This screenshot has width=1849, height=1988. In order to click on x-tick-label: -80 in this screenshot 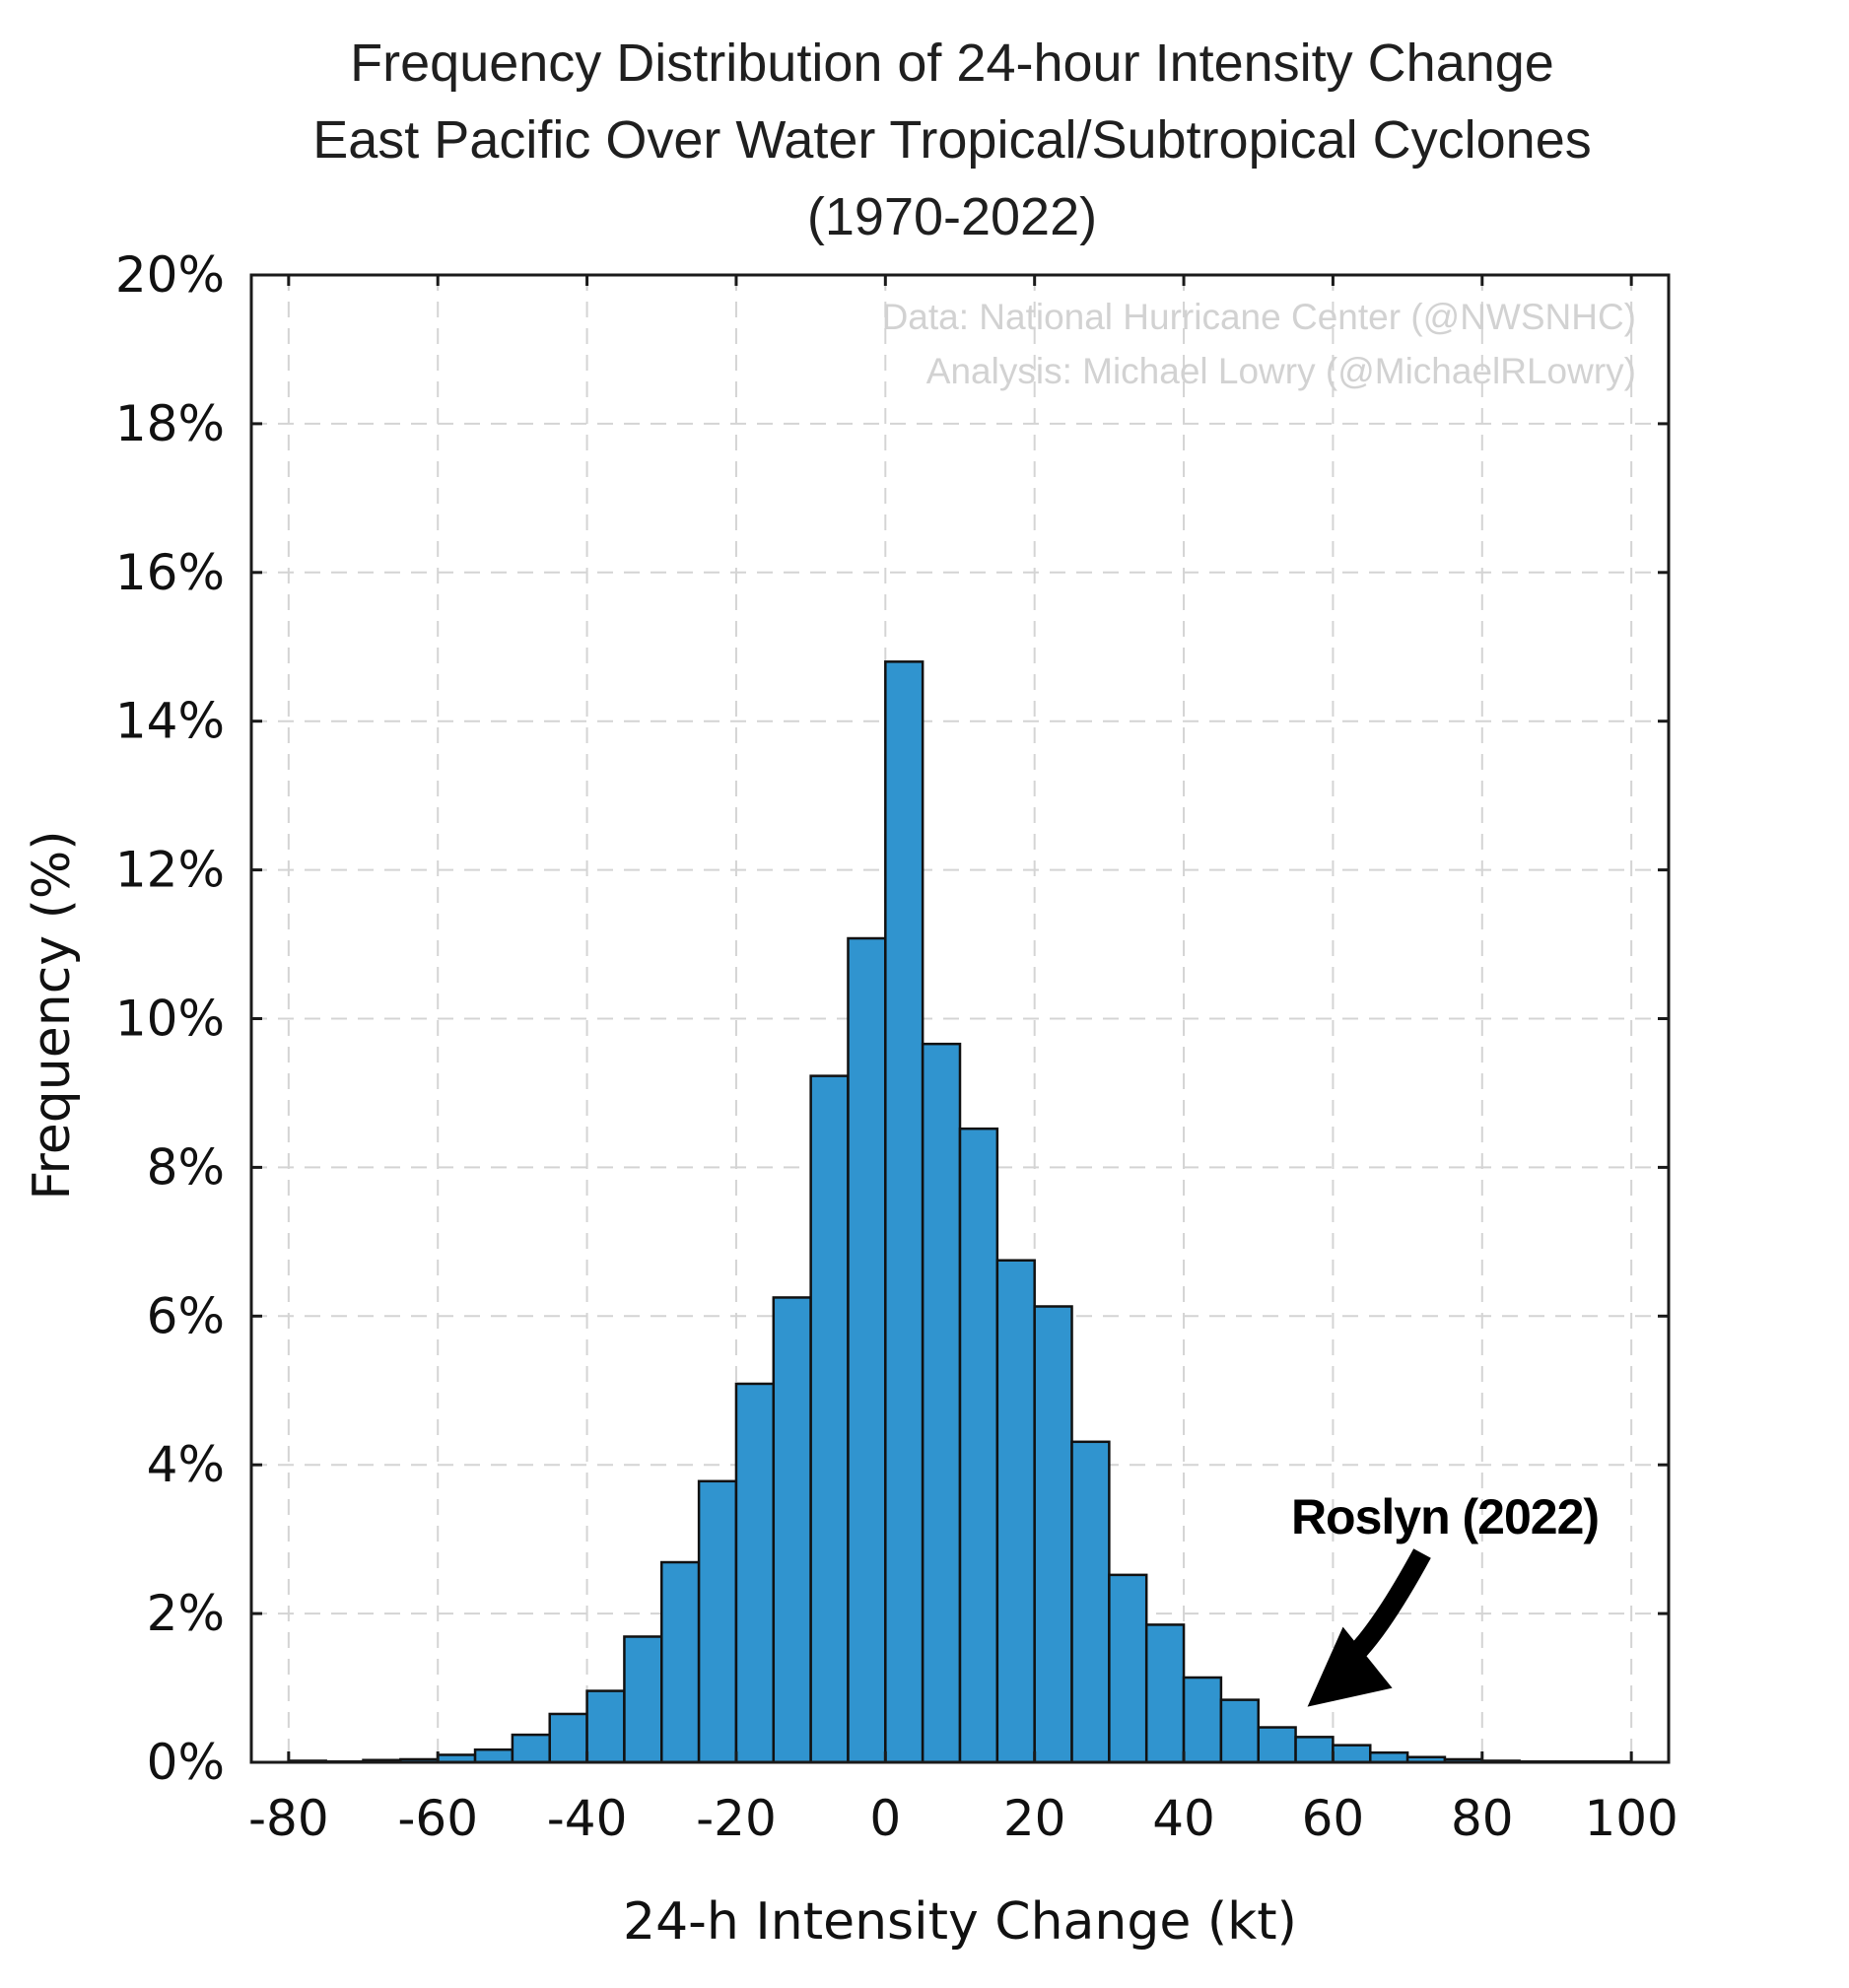, I will do `click(288, 1818)`.